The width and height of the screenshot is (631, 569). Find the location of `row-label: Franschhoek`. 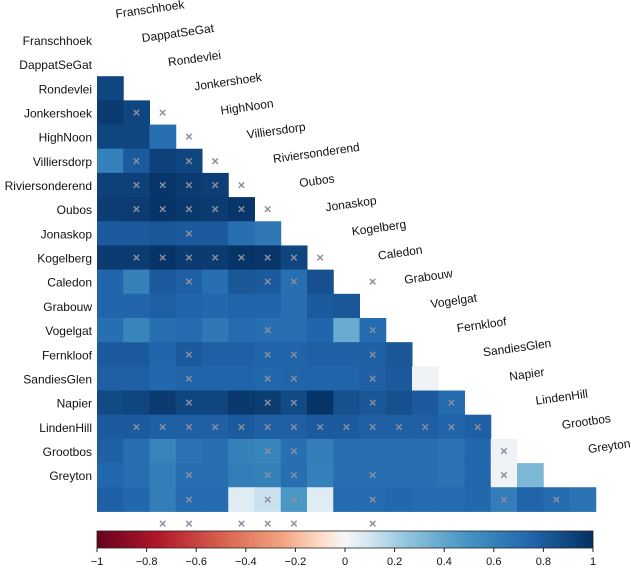

row-label: Franschhoek is located at coordinates (58, 41).